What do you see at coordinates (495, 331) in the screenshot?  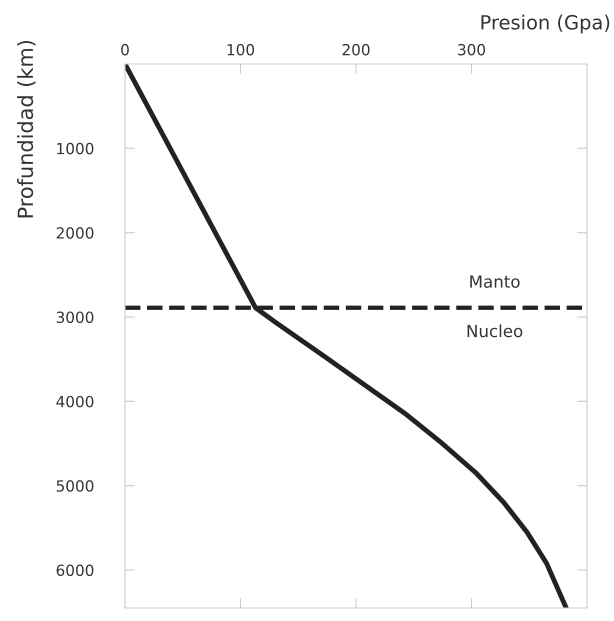 I see `annotation: Nucleo` at bounding box center [495, 331].